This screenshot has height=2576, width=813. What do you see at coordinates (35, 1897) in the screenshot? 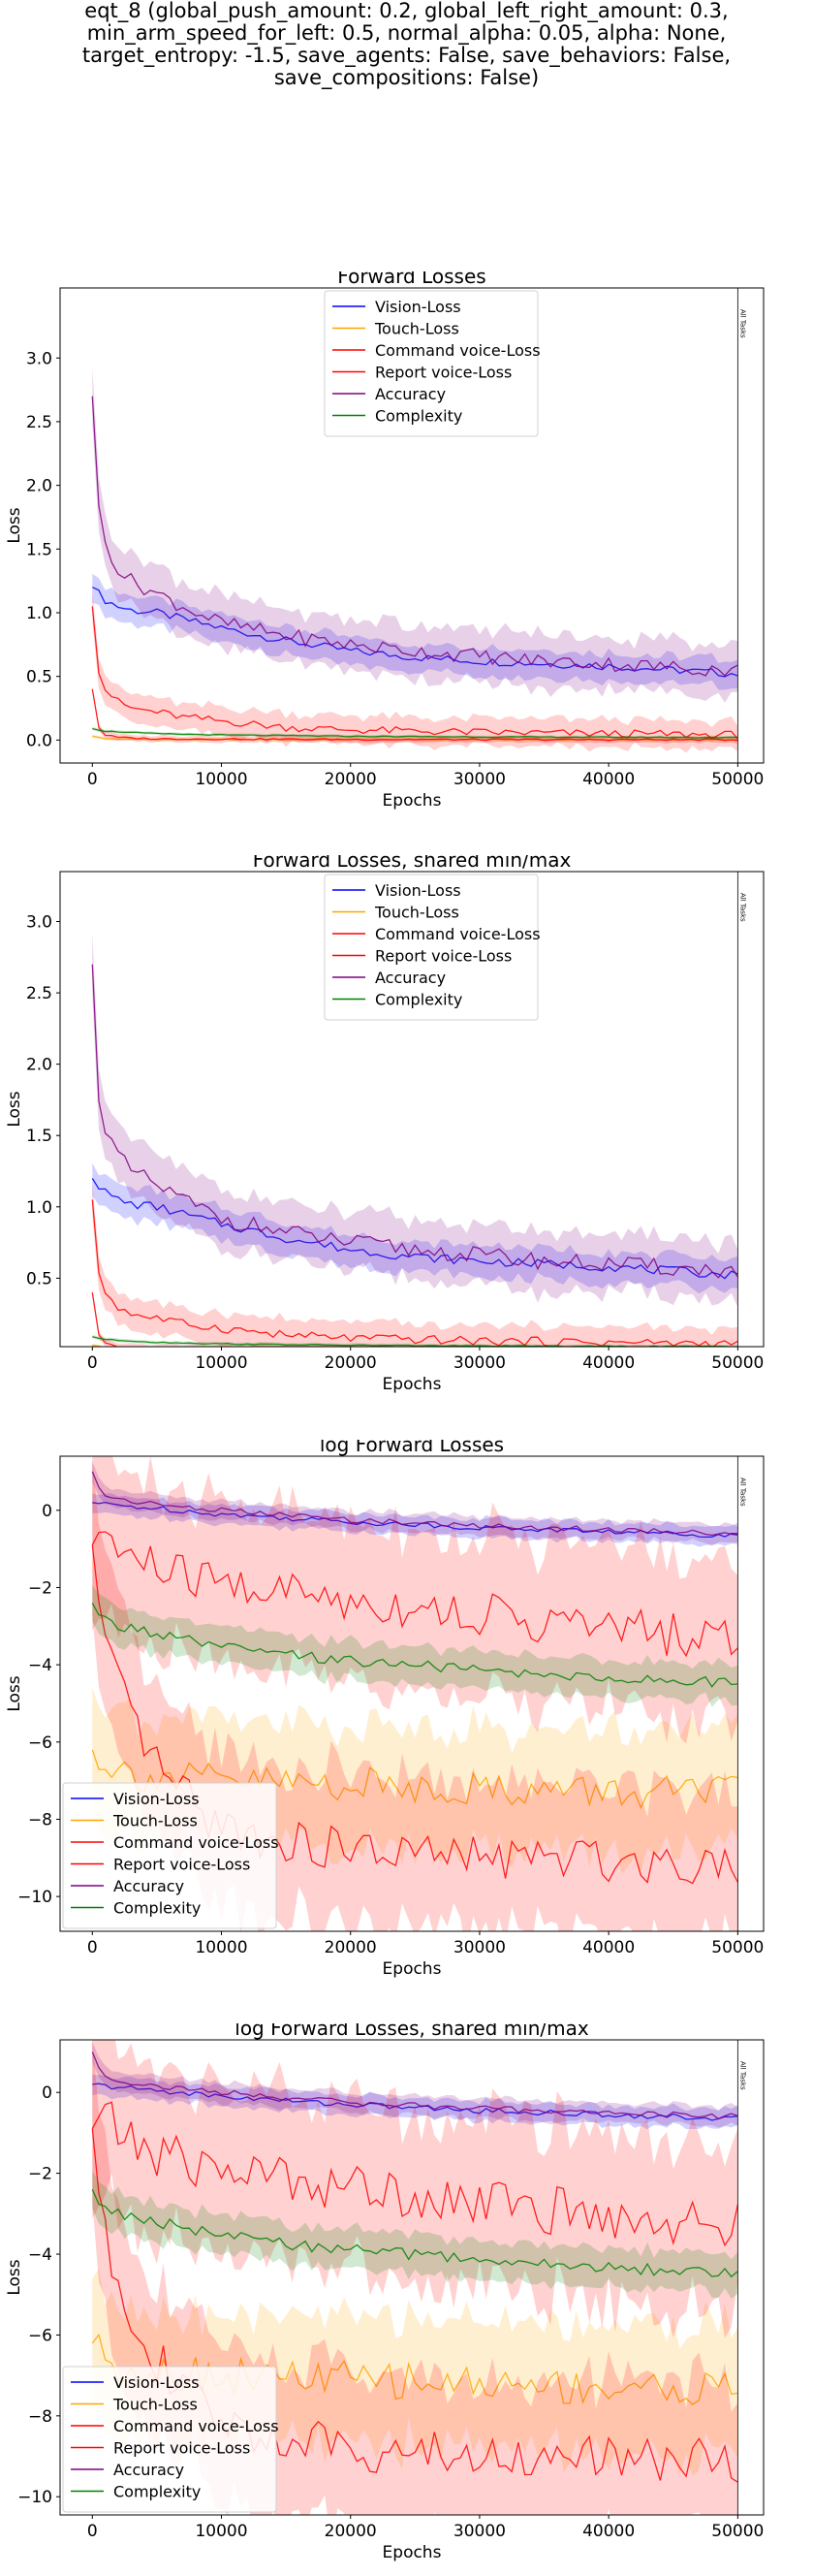
I see `y-tick-label: −10` at bounding box center [35, 1897].